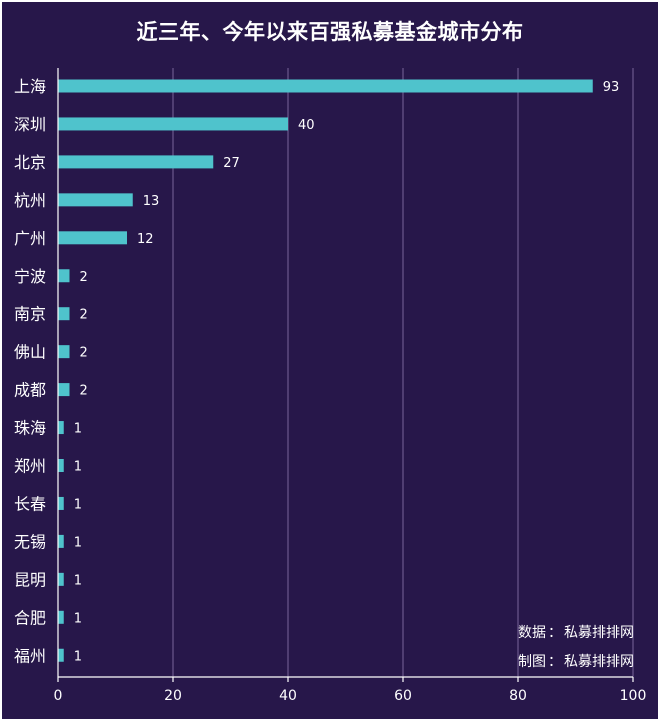 The width and height of the screenshot is (660, 721). Describe the element at coordinates (330, 32) in the screenshot. I see `chart-title: 近三年、今年以来百强私募基金城市分布` at that location.